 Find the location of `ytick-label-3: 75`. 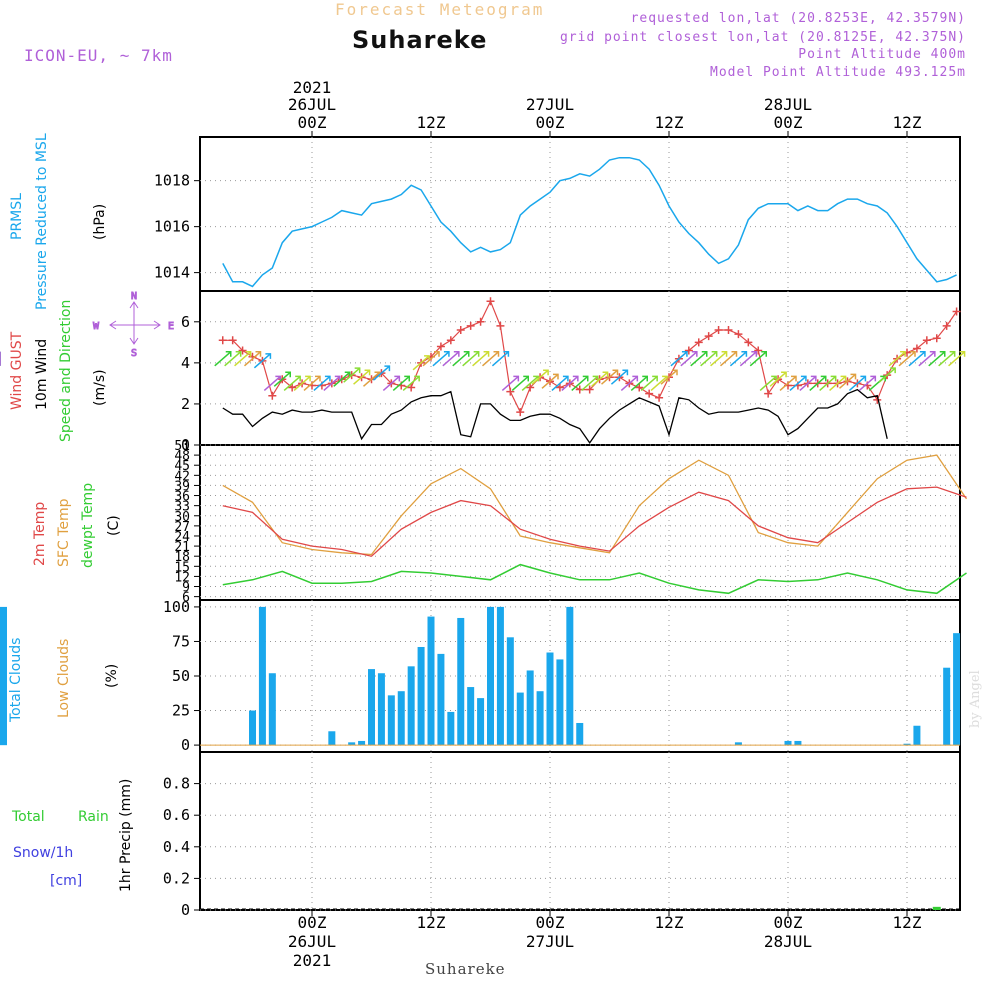

ytick-label-3: 75 is located at coordinates (181, 641).